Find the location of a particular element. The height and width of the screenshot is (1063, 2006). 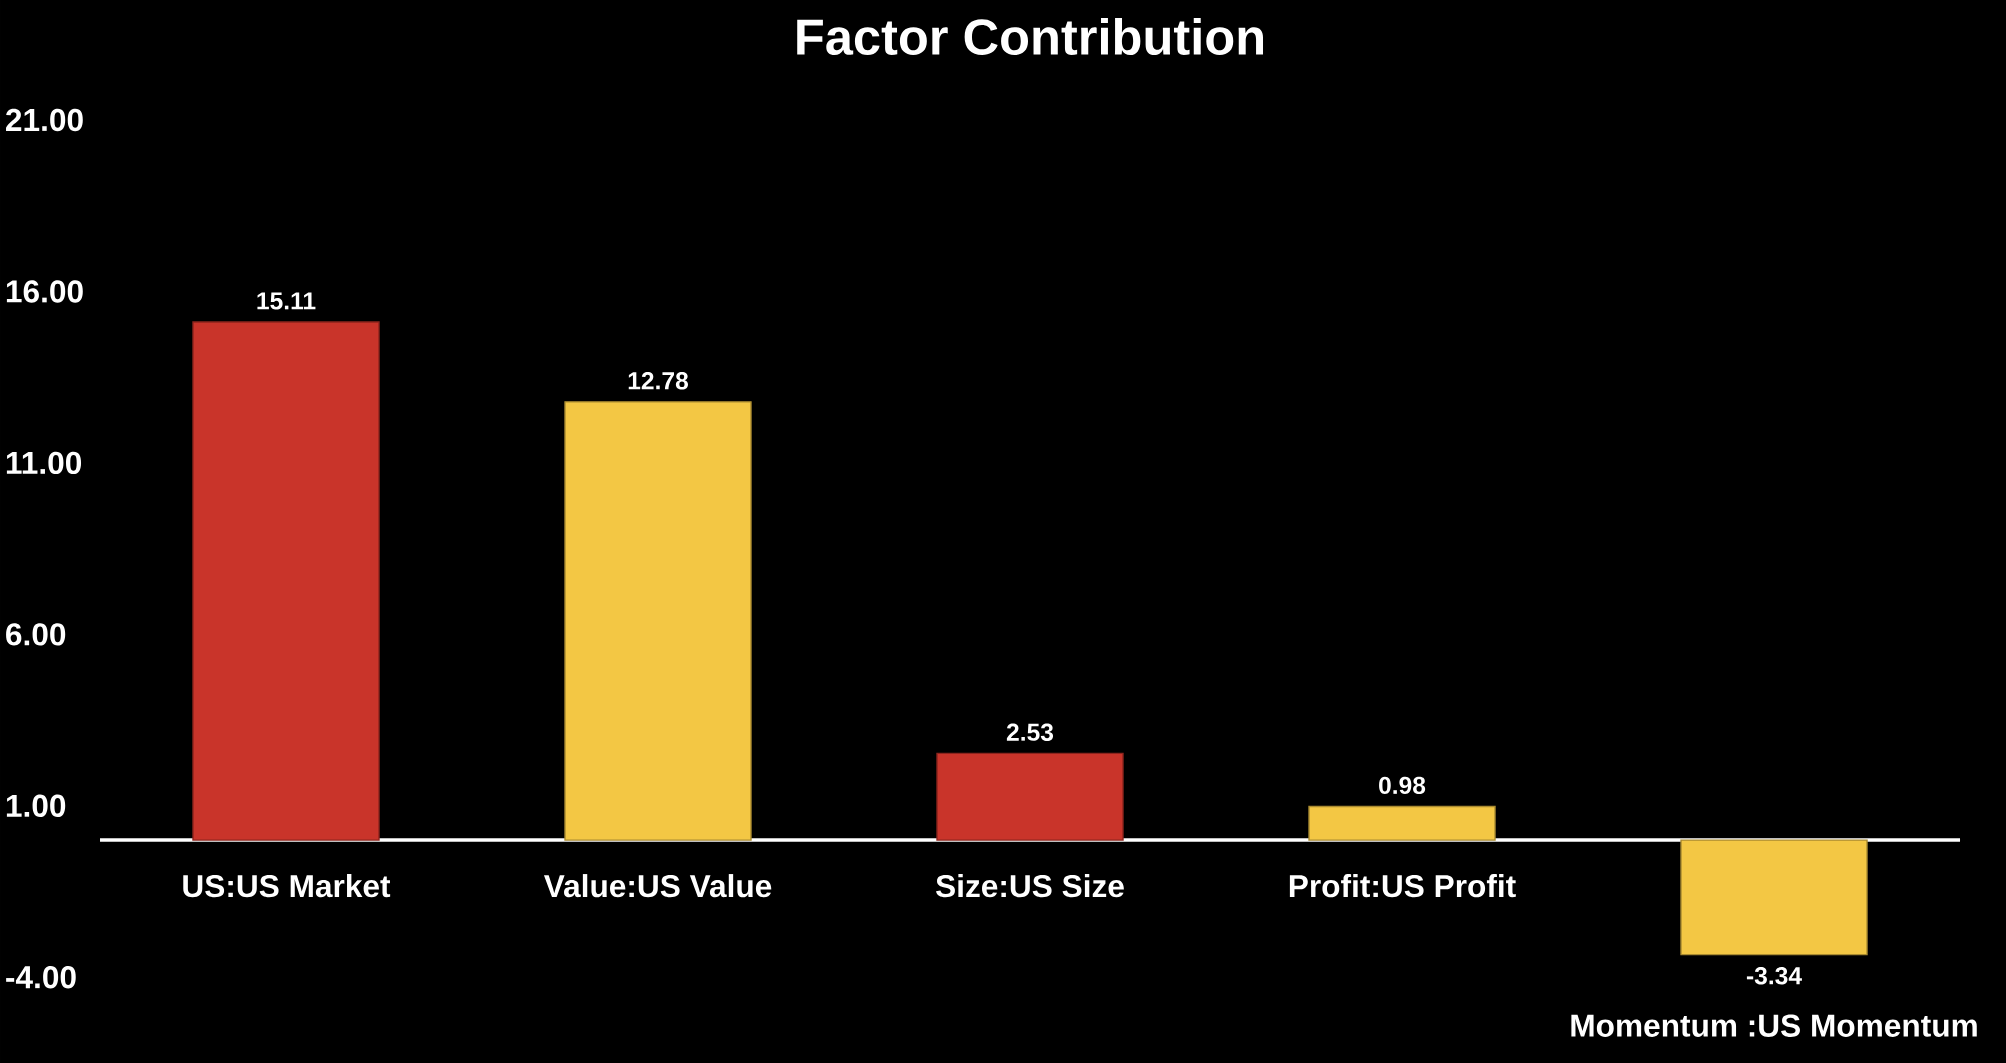

x-tick-label: Value:US Value is located at coordinates (657, 886).